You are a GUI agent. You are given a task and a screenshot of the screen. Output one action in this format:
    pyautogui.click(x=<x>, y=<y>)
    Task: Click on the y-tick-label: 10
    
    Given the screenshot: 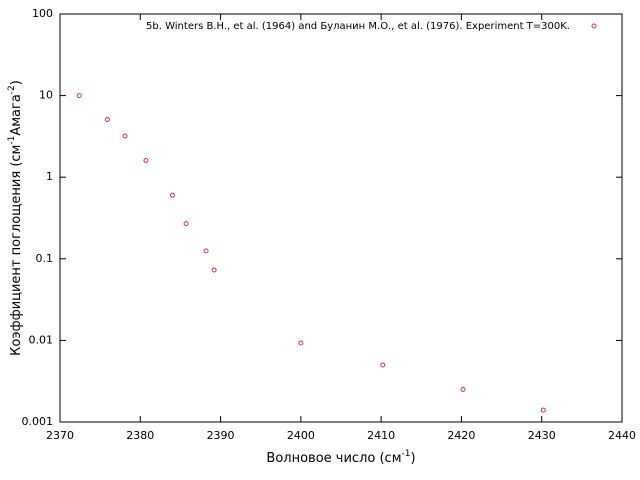 What is the action you would take?
    pyautogui.click(x=46, y=95)
    